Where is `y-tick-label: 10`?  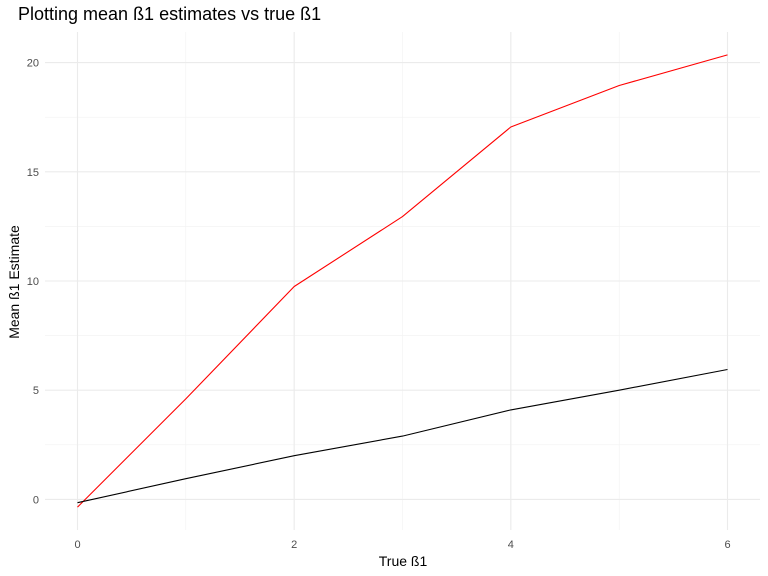 y-tick-label: 10 is located at coordinates (33, 282).